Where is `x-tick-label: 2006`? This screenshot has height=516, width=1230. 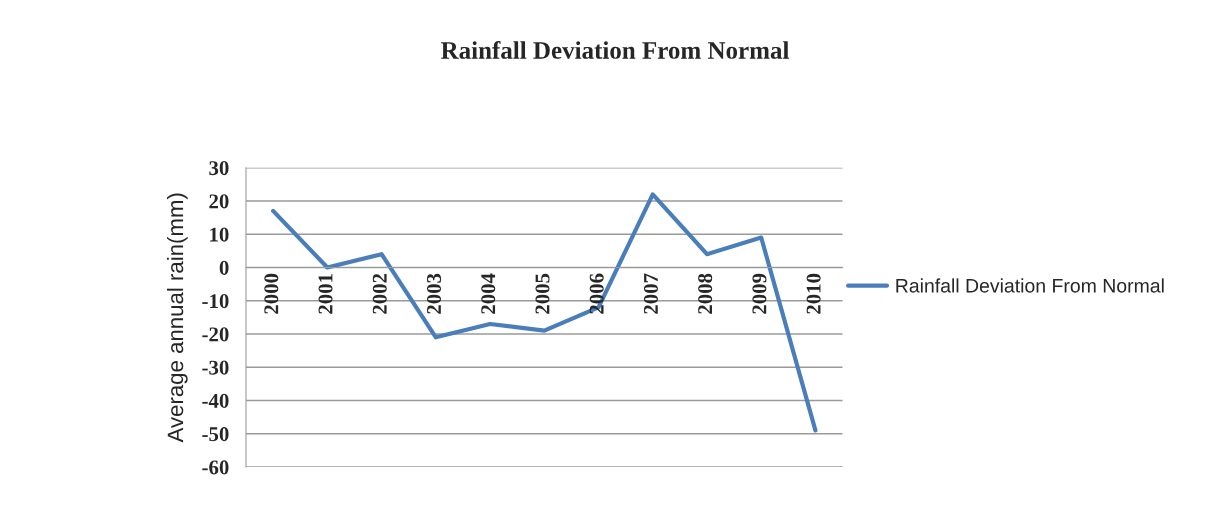 x-tick-label: 2006 is located at coordinates (596, 293).